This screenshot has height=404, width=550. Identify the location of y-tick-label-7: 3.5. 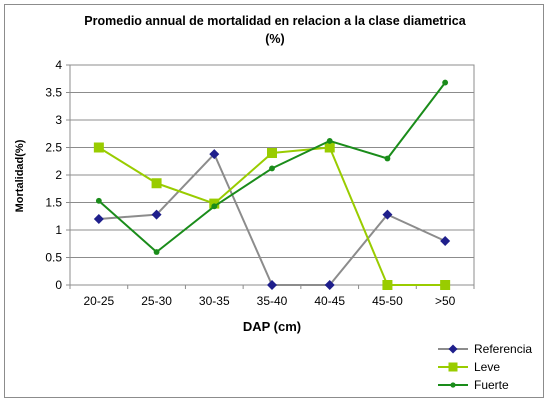
(53, 93).